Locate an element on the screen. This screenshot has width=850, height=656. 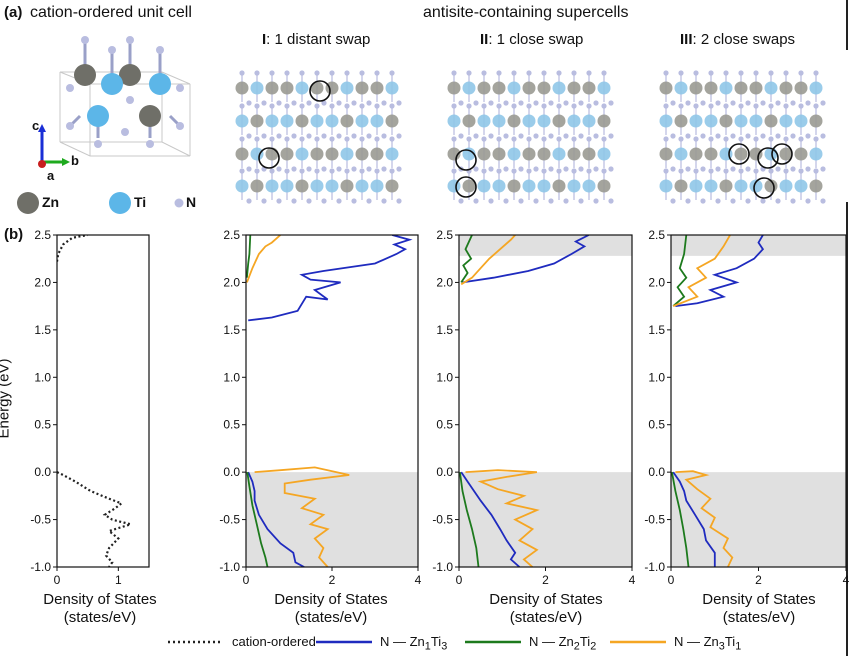
axis-a-label: a is located at coordinates (51, 175).